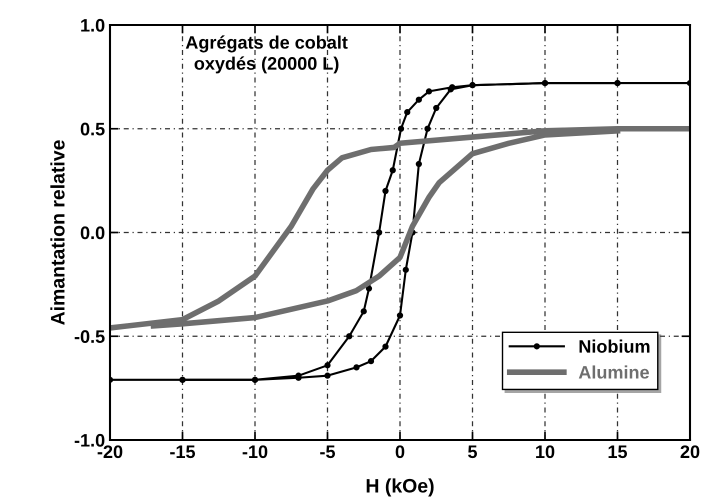  I want to click on x-tick-label: 20, so click(690, 451).